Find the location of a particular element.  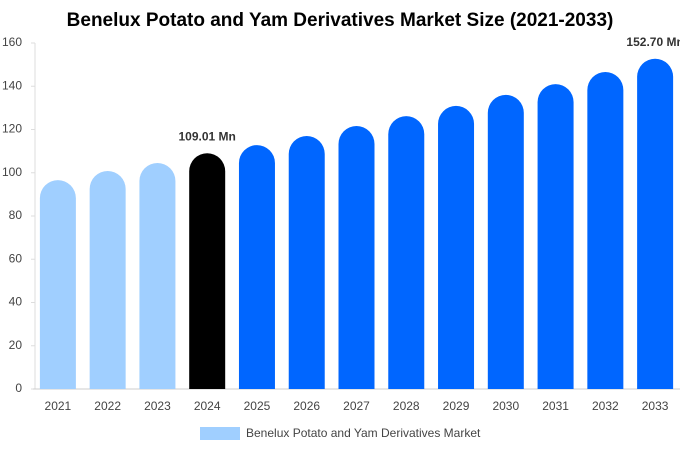

x-tick-label: 2030 is located at coordinates (505, 406).